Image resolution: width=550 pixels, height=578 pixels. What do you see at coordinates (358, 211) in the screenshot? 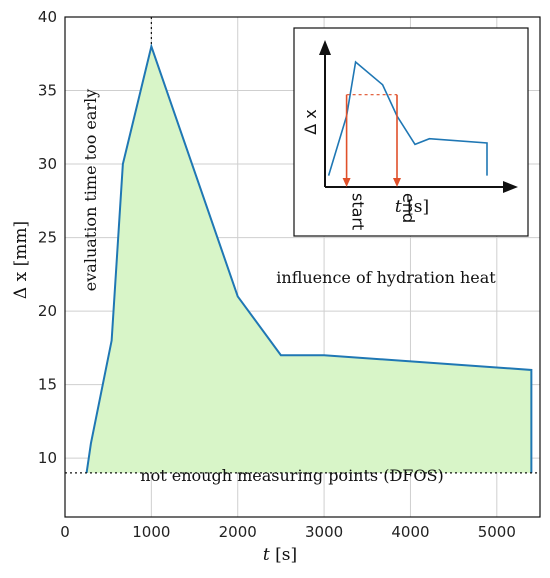
I see `inset-start-label: start` at bounding box center [358, 211].